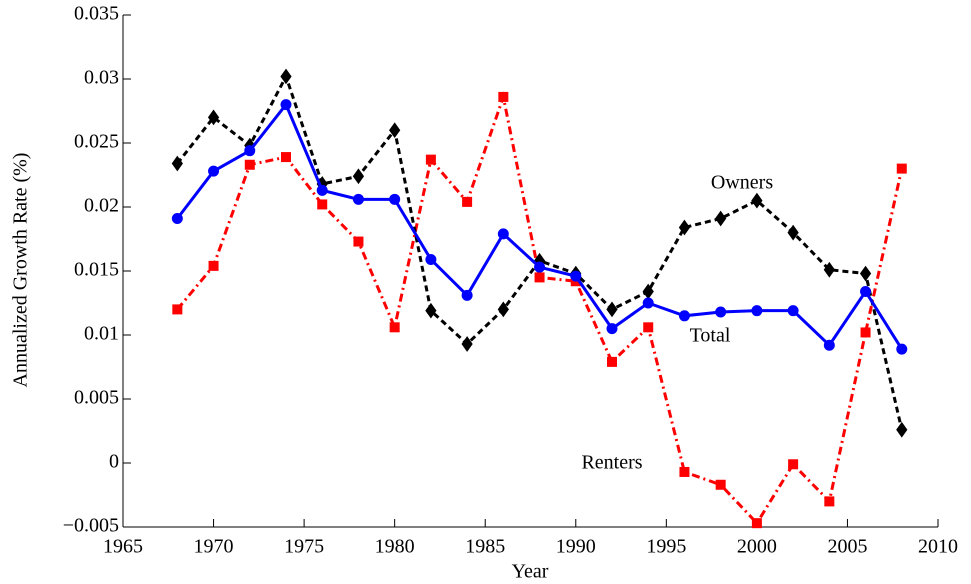 This screenshot has height=584, width=971. What do you see at coordinates (847, 547) in the screenshot?
I see `x-tick-label: 2005` at bounding box center [847, 547].